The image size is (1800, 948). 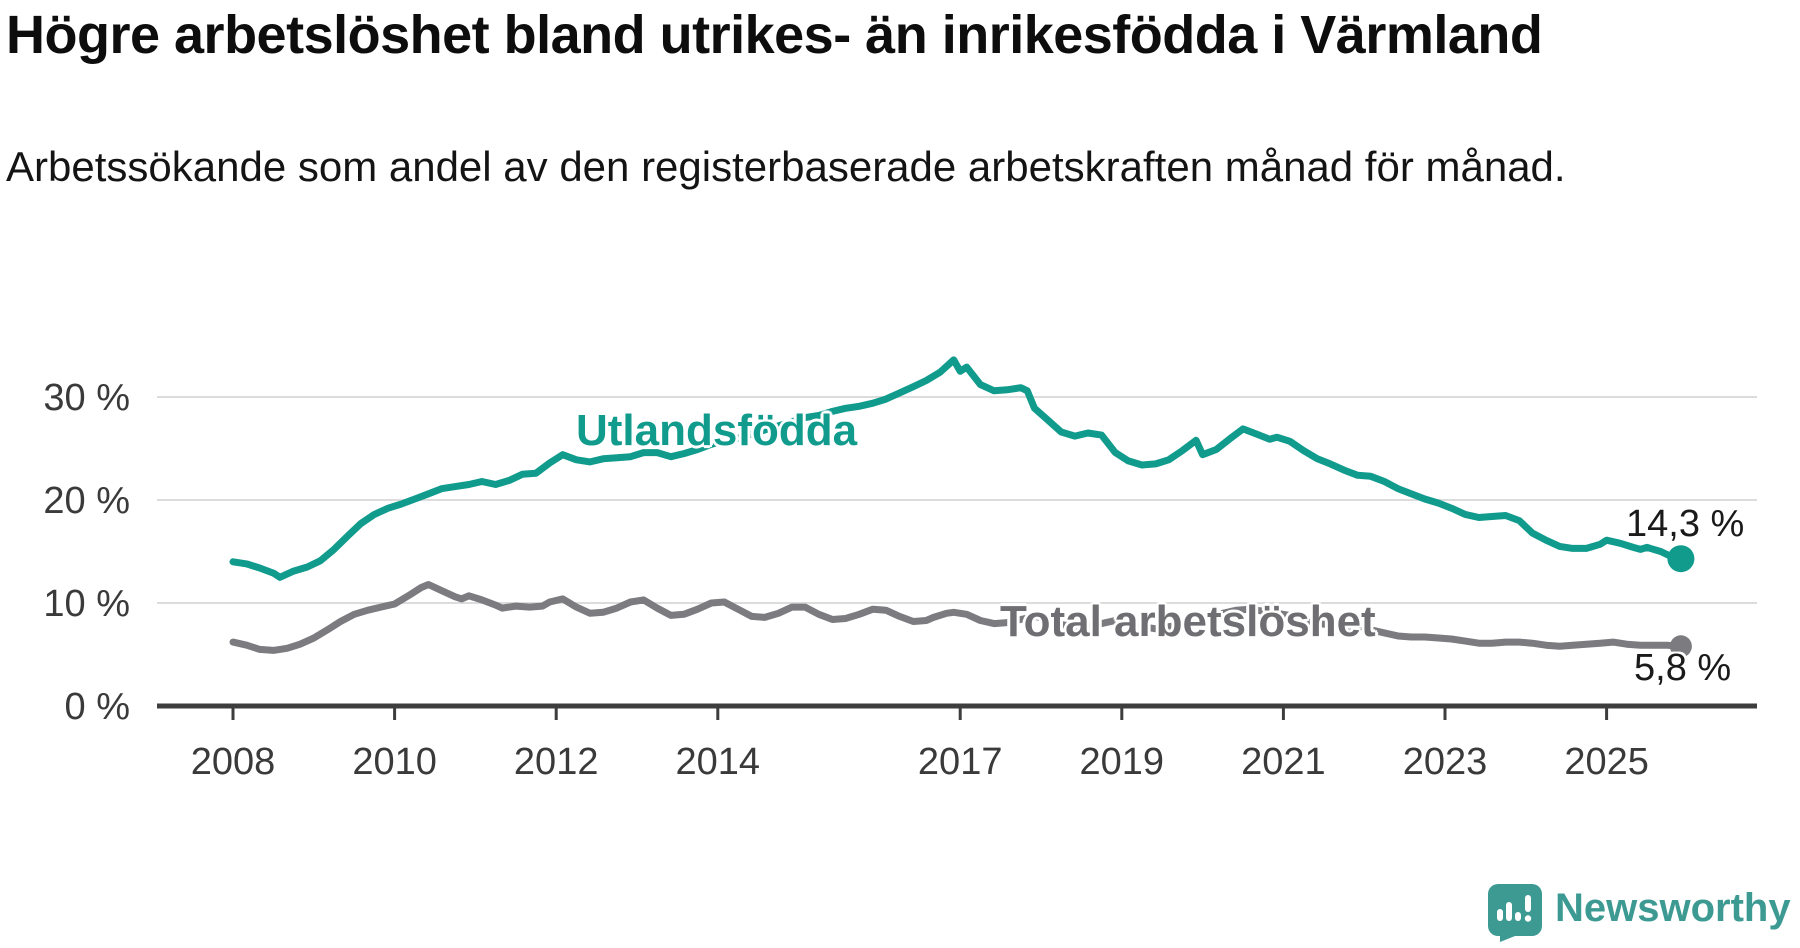 What do you see at coordinates (1673, 908) in the screenshot?
I see `newsworthy-wordmark: Newsworthy` at bounding box center [1673, 908].